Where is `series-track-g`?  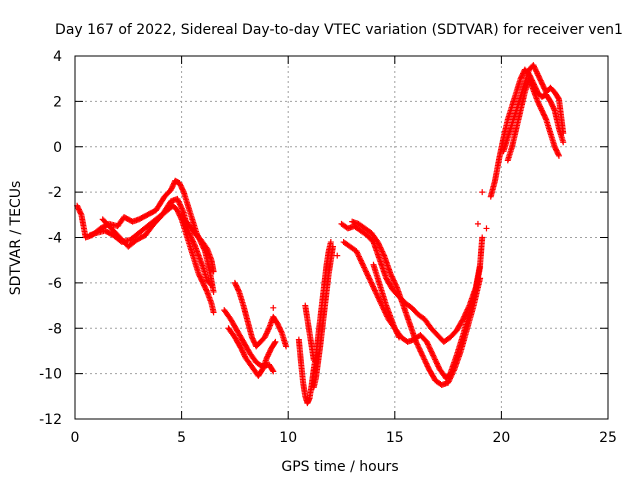 series-track-g is located at coordinates (252, 352).